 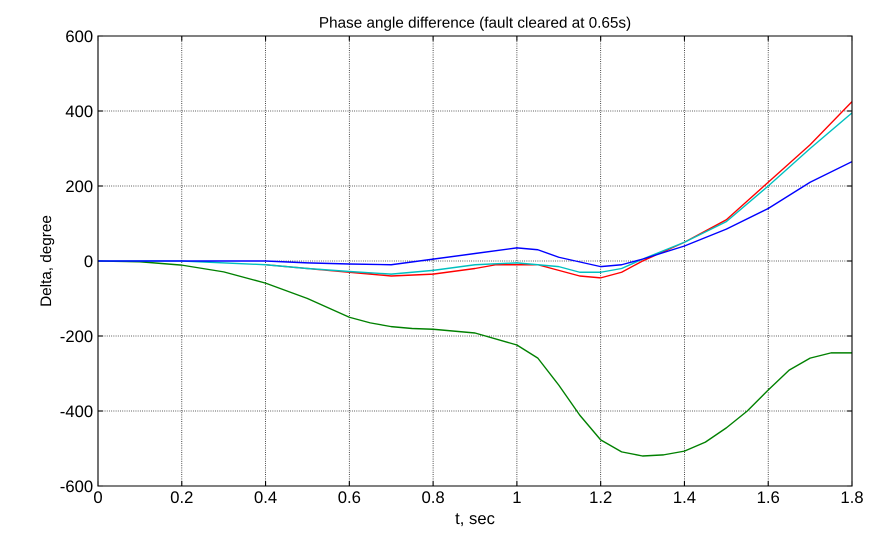 What do you see at coordinates (685, 497) in the screenshot?
I see `x-tick-label: 1.4` at bounding box center [685, 497].